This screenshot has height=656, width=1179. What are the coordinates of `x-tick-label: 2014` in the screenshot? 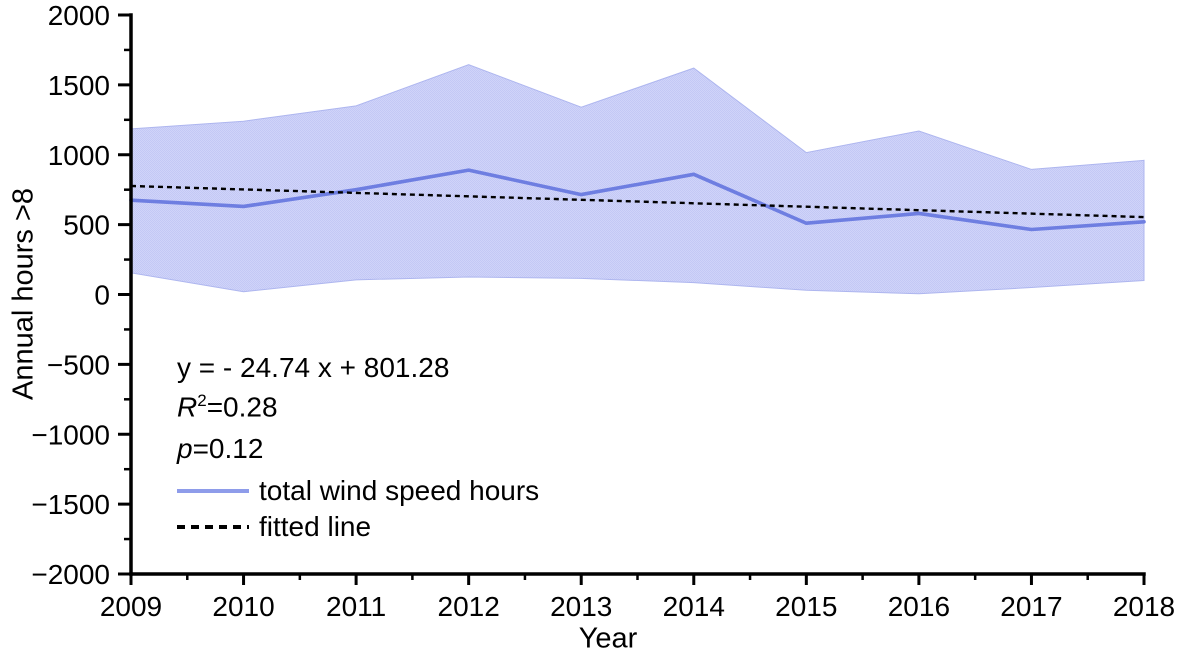 It's located at (694, 606).